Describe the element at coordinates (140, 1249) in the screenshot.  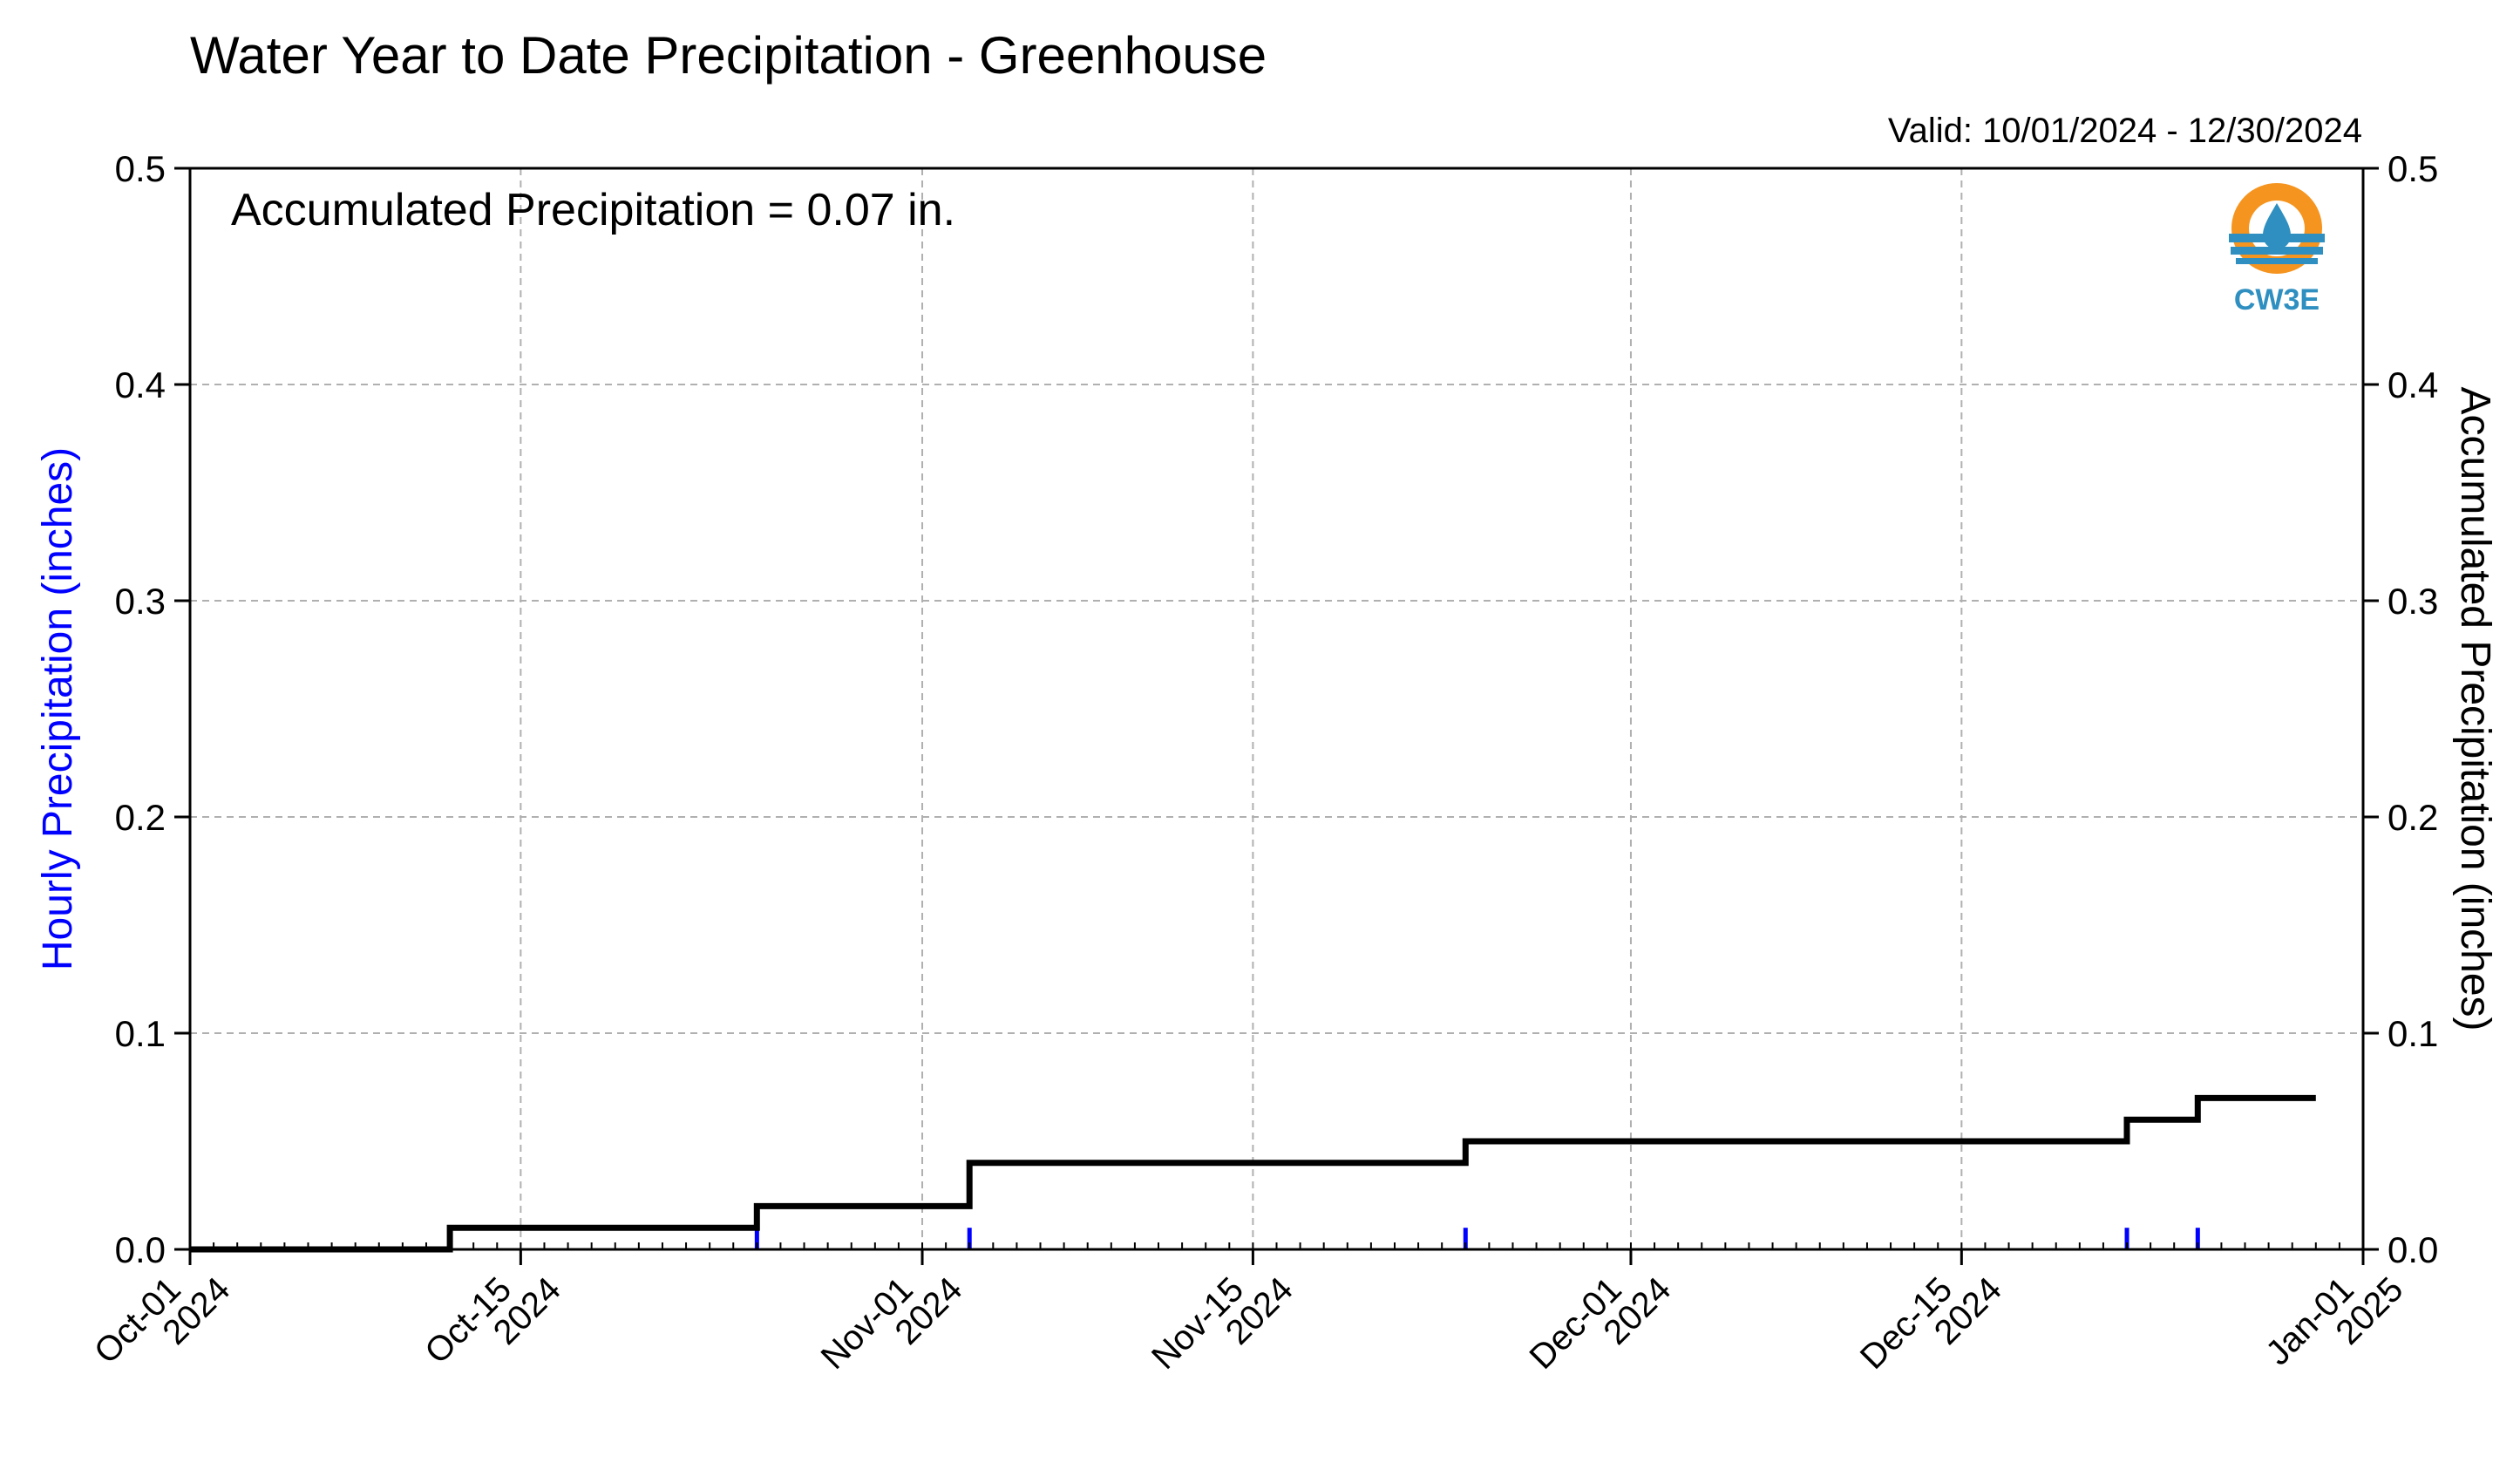
I see `y-tick-label-left: 0.0` at that location.